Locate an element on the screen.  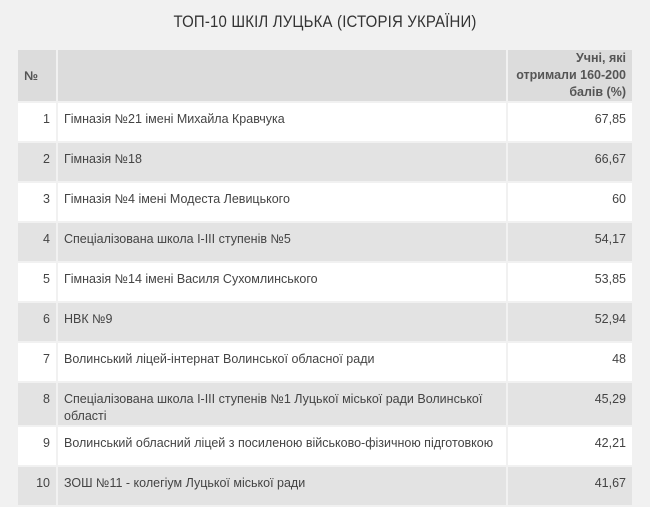
header-number: № is located at coordinates (37, 75).